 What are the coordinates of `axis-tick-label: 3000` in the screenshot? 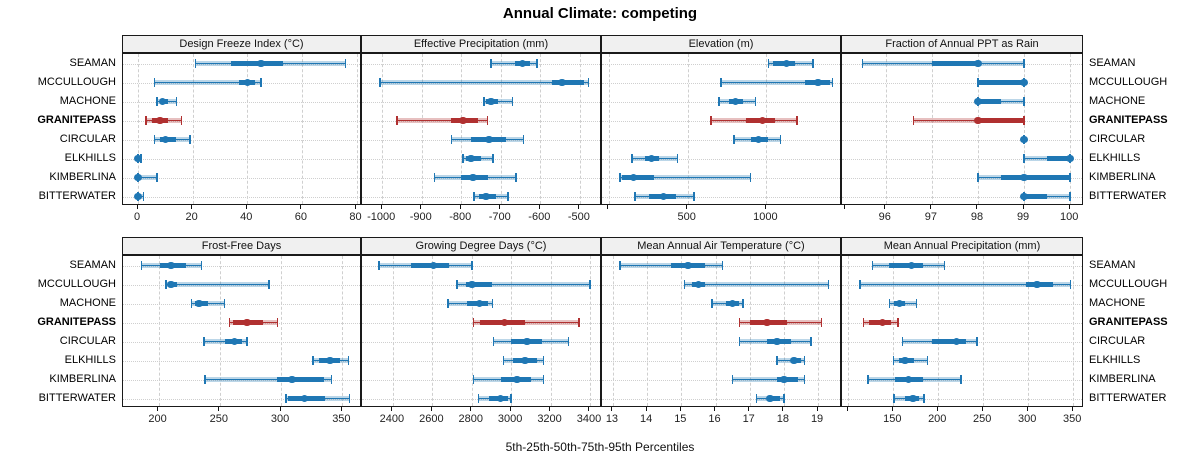 It's located at (510, 419).